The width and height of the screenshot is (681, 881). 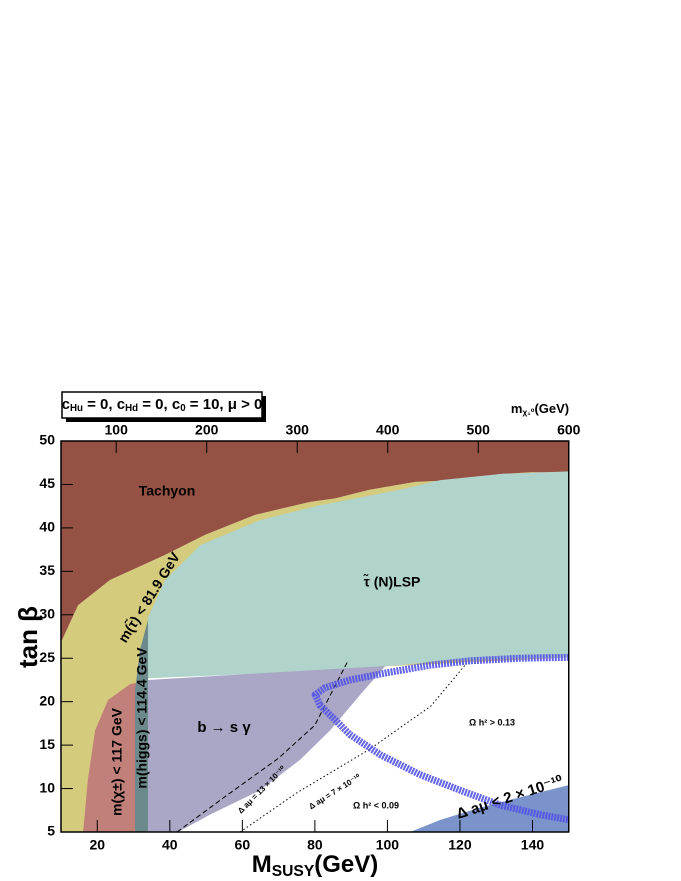 What do you see at coordinates (47, 744) in the screenshot?
I see `y-tick-label: 15` at bounding box center [47, 744].